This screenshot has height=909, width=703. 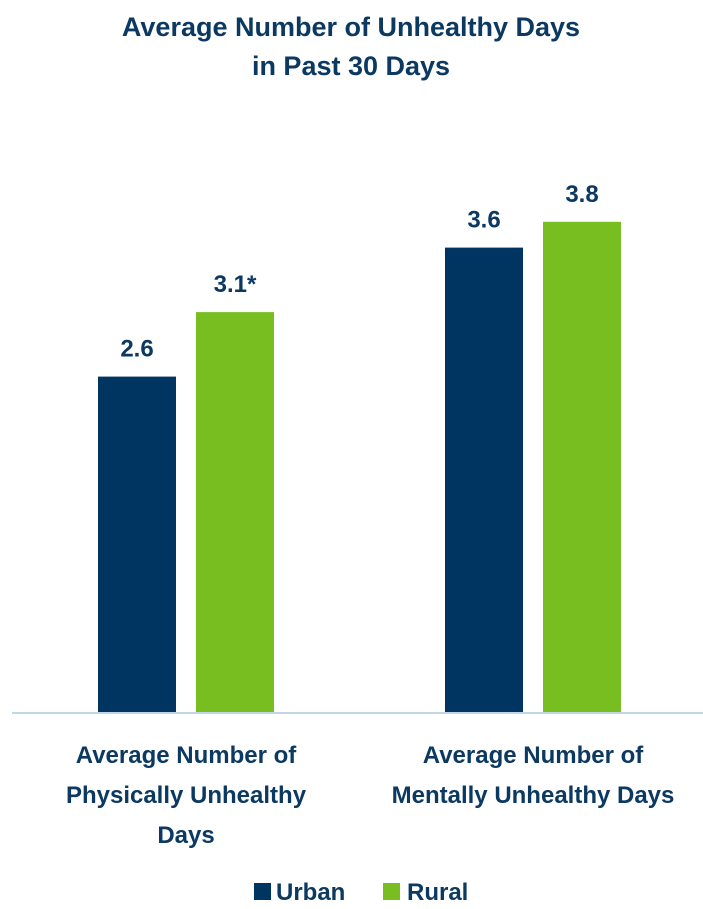 What do you see at coordinates (262, 891) in the screenshot?
I see `legend-swatch-urban` at bounding box center [262, 891].